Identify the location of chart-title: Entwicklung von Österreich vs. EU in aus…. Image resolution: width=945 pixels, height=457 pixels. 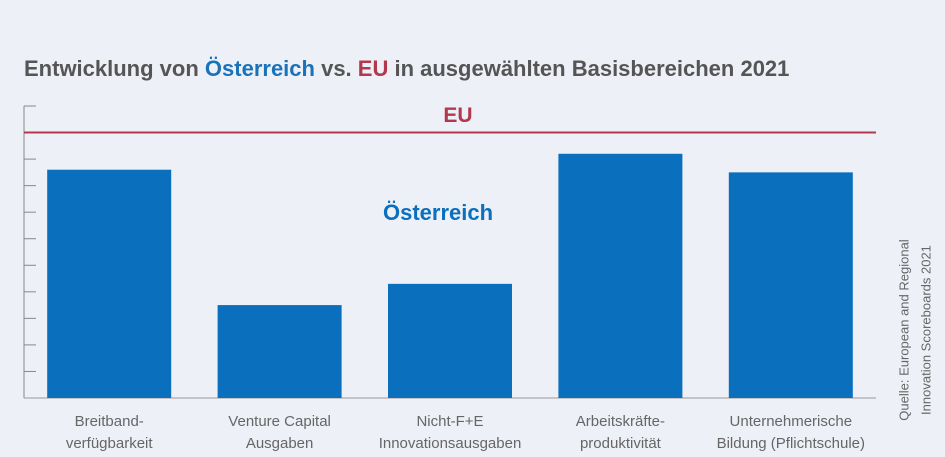
(406, 68).